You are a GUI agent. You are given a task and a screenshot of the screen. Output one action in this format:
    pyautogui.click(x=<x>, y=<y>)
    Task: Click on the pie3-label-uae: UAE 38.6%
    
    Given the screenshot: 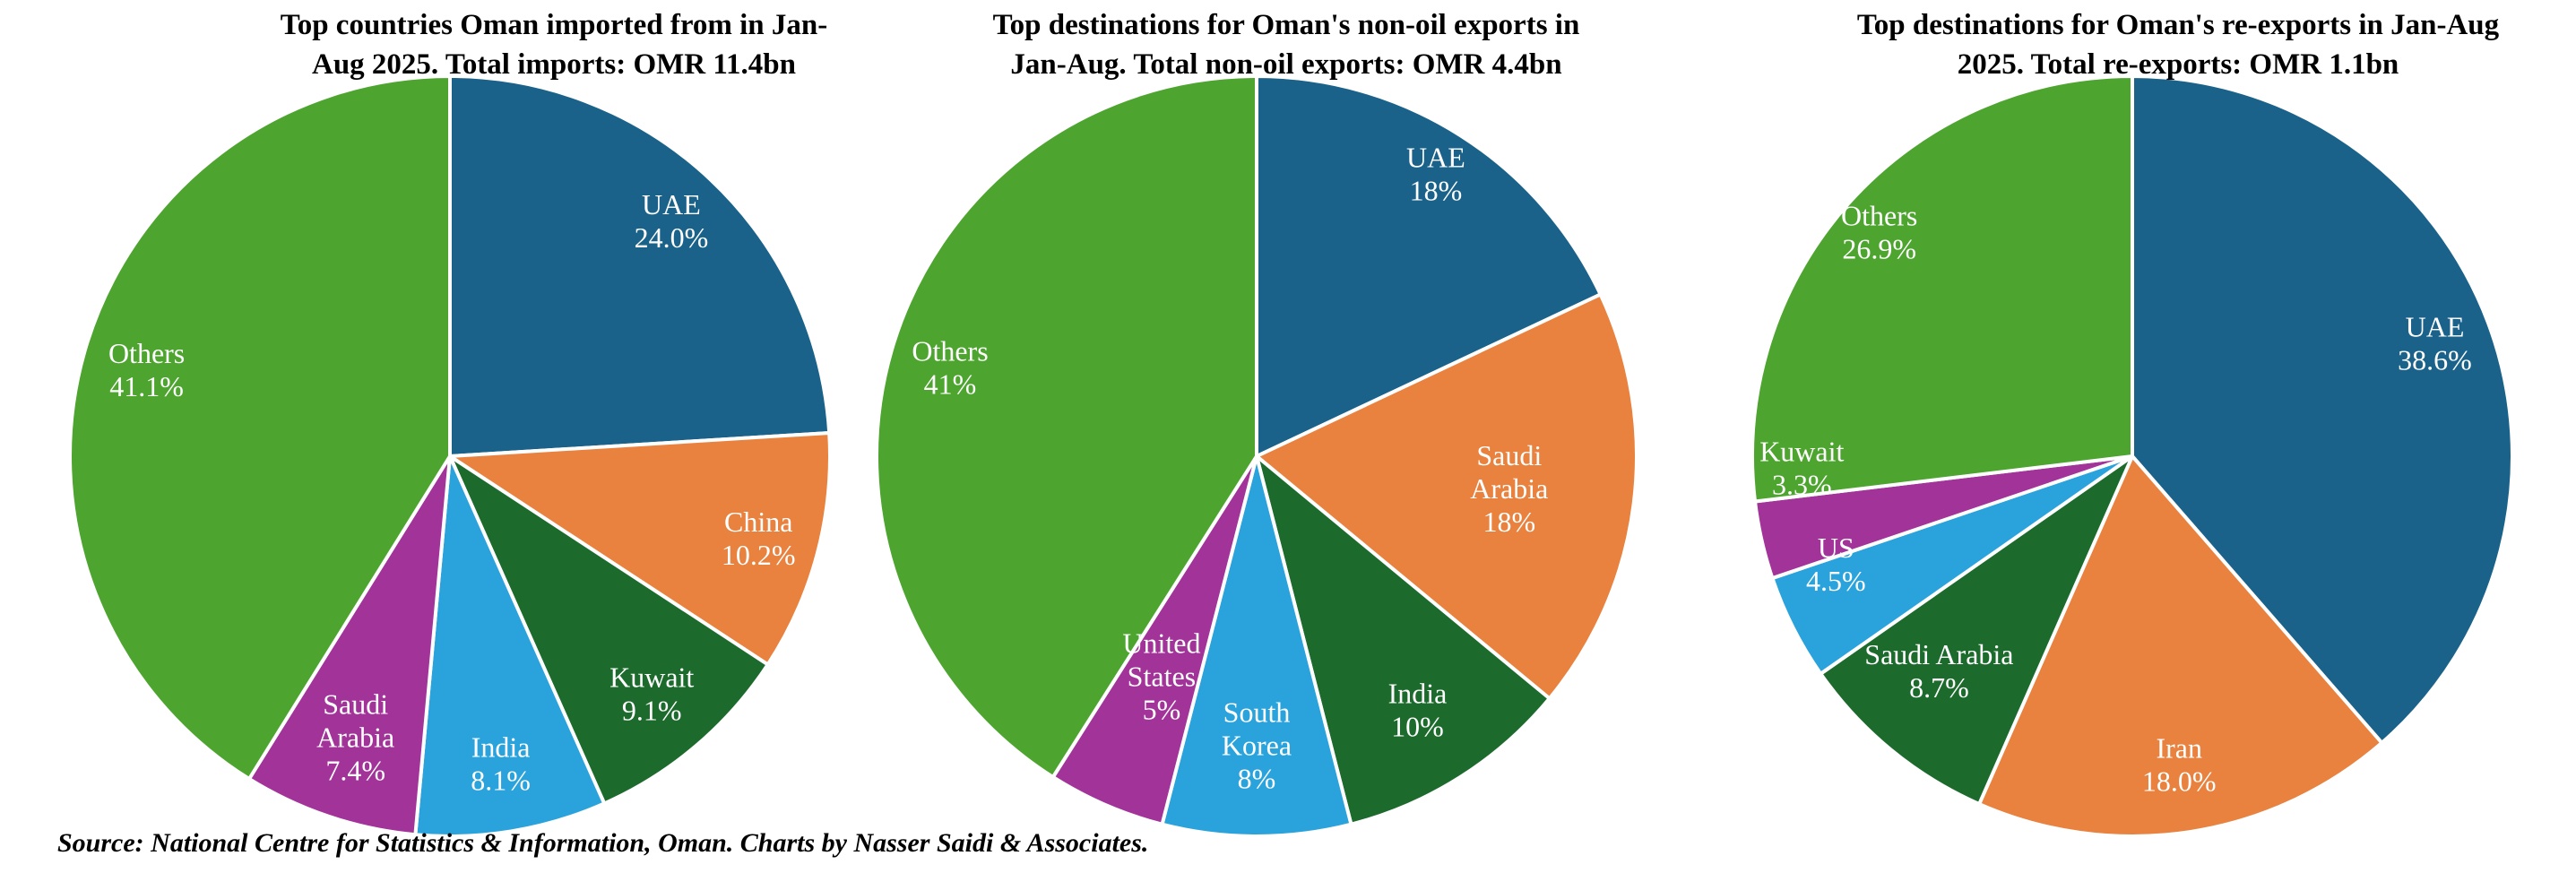 What is the action you would take?
    pyautogui.click(x=2435, y=343)
    